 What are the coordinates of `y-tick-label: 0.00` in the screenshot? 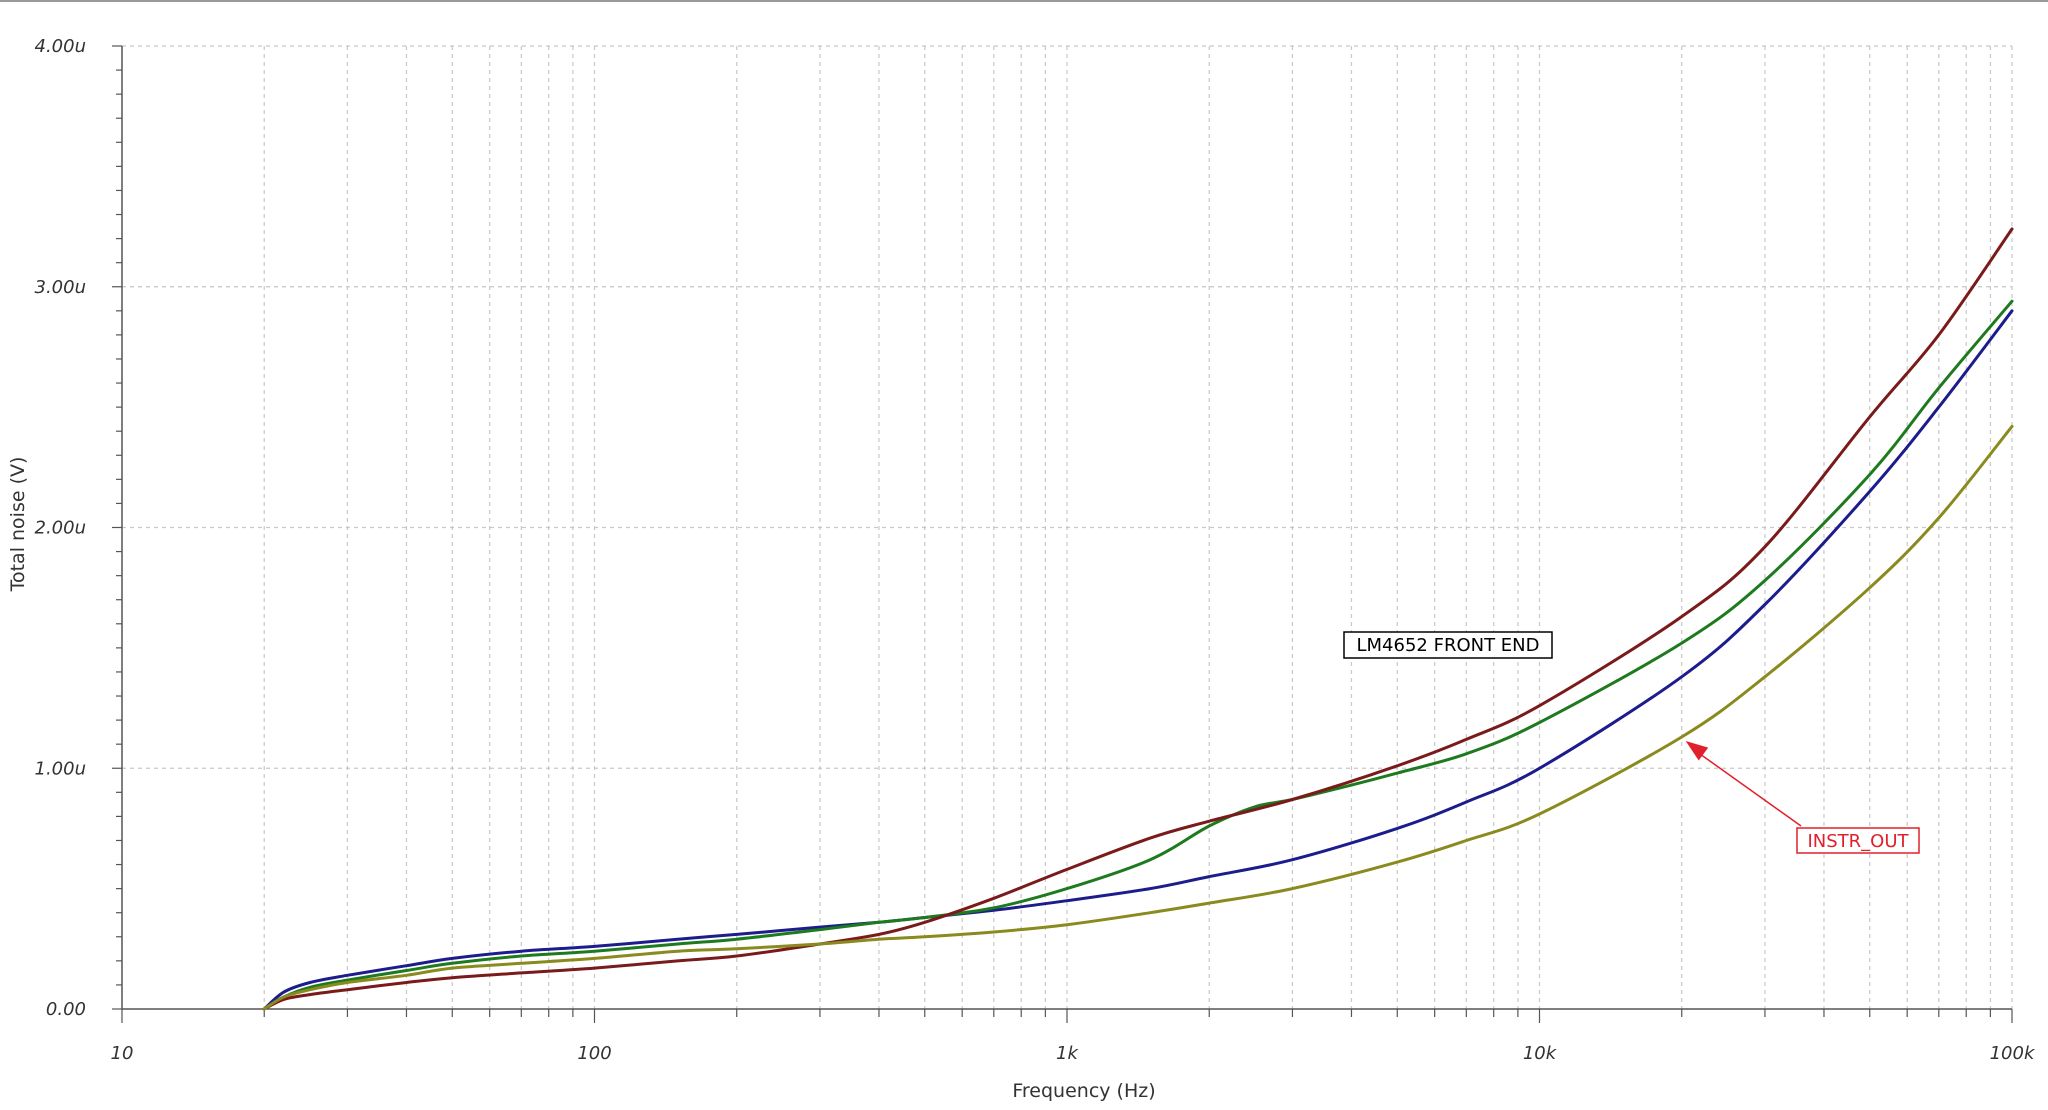 It's located at (66, 1009).